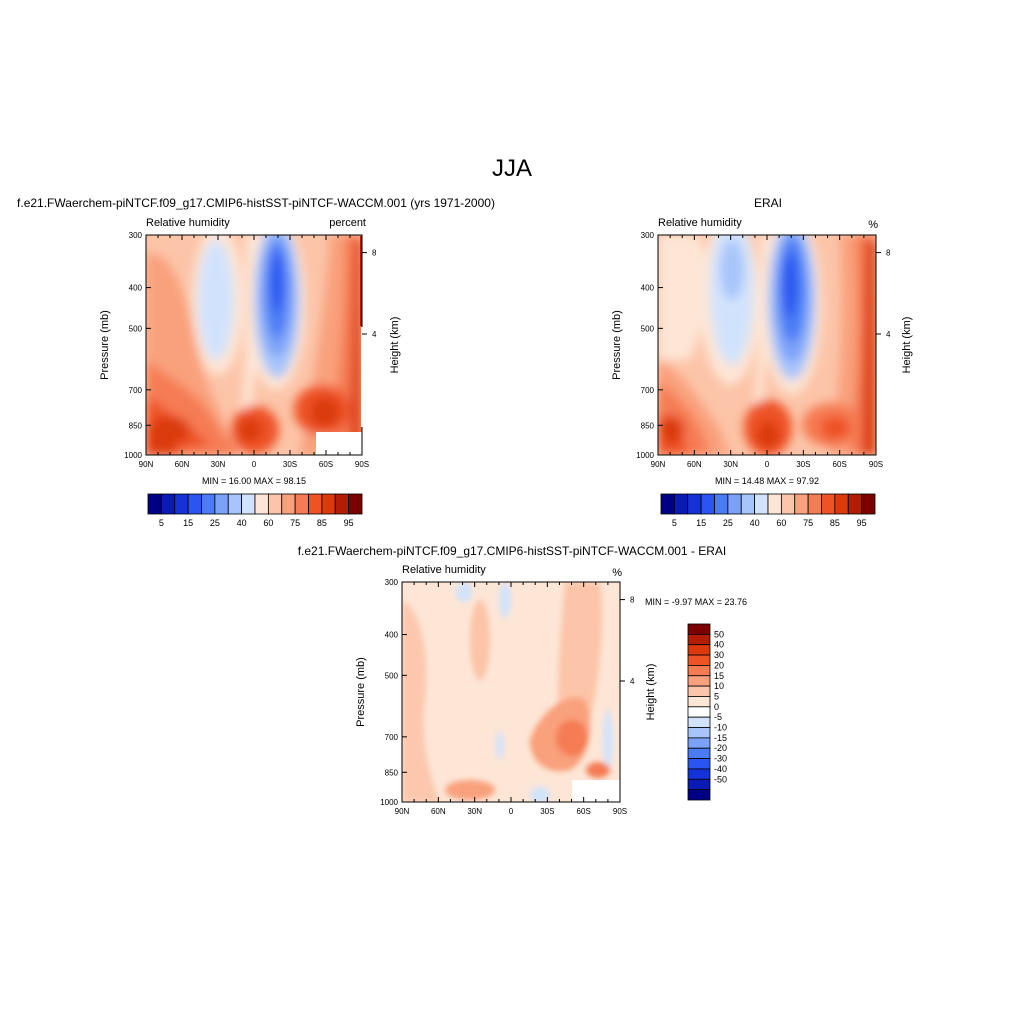 The height and width of the screenshot is (1024, 1024). Describe the element at coordinates (716, 696) in the screenshot. I see `colorbar-label: 5` at that location.